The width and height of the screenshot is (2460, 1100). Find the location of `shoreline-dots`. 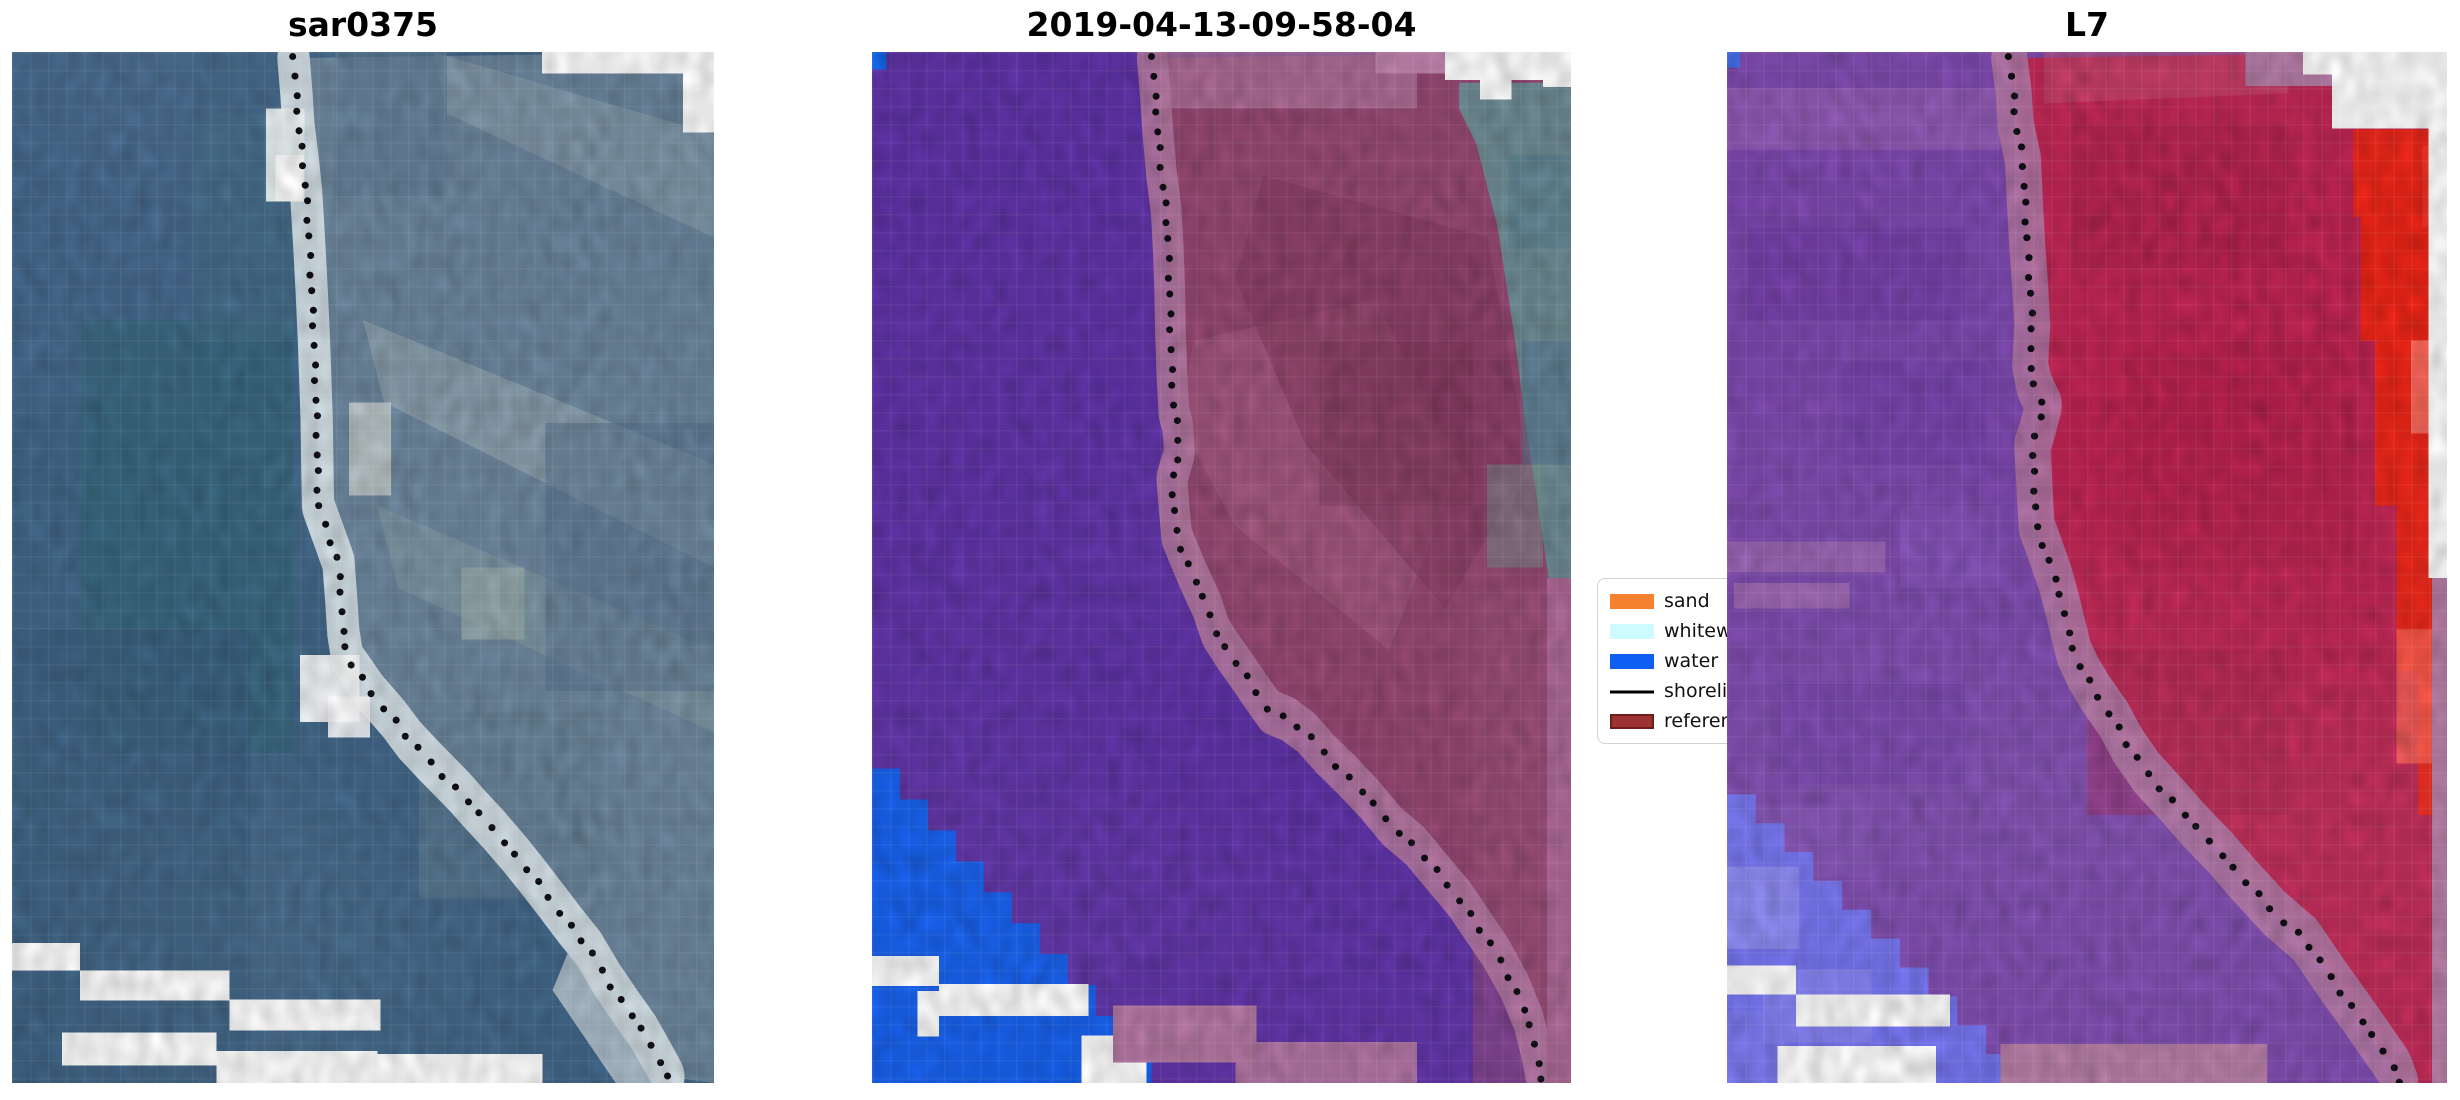

shoreline-dots is located at coordinates (480, 566).